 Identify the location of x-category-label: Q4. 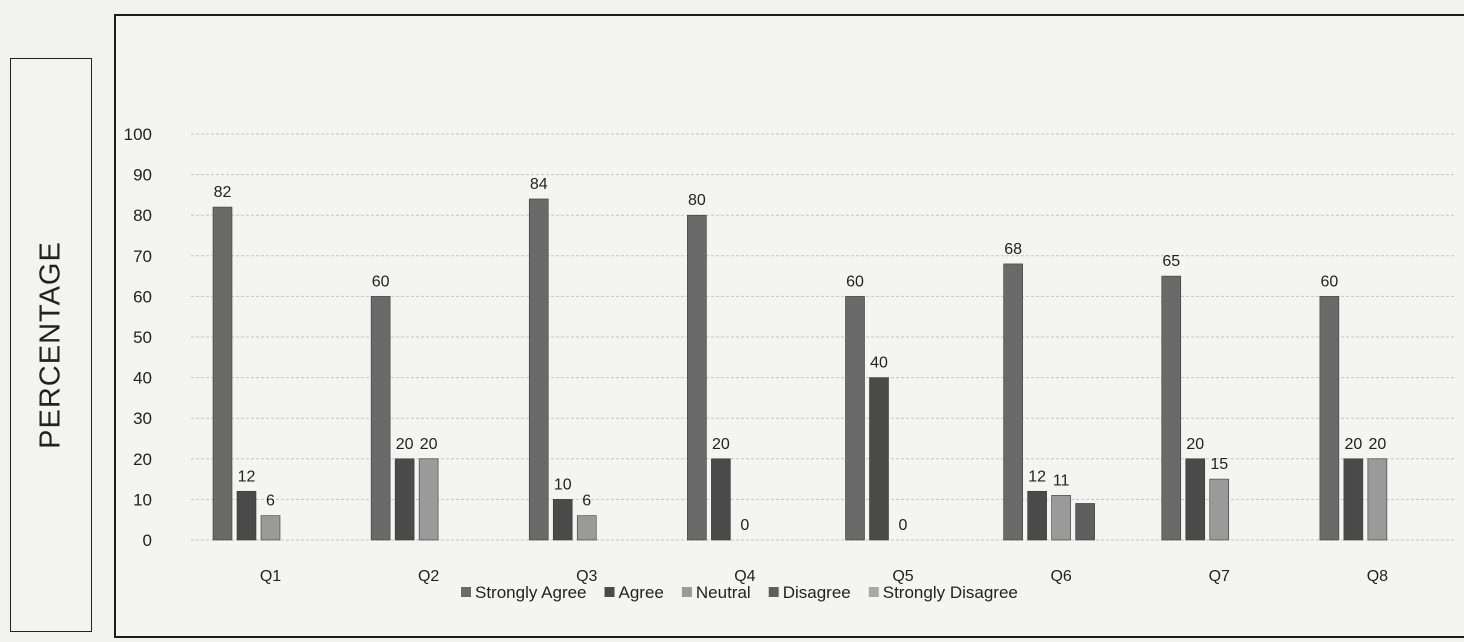
(744, 576).